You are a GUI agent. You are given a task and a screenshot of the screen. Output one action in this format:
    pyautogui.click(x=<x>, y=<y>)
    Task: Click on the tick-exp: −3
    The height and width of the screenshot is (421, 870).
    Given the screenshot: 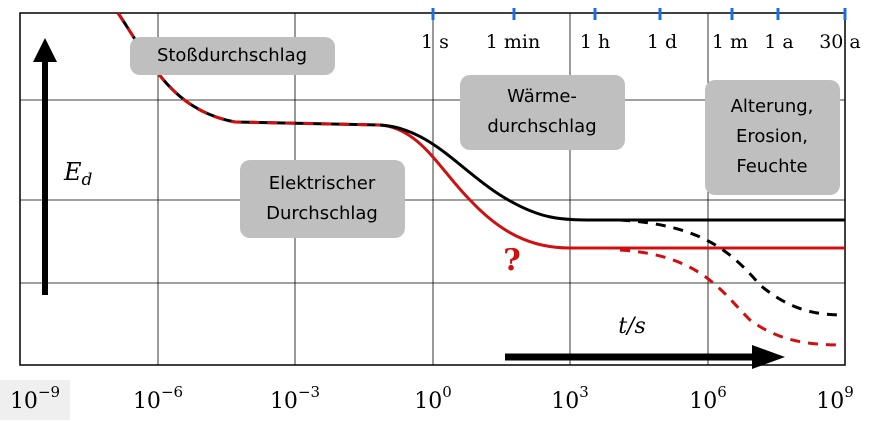 What is the action you would take?
    pyautogui.click(x=309, y=392)
    